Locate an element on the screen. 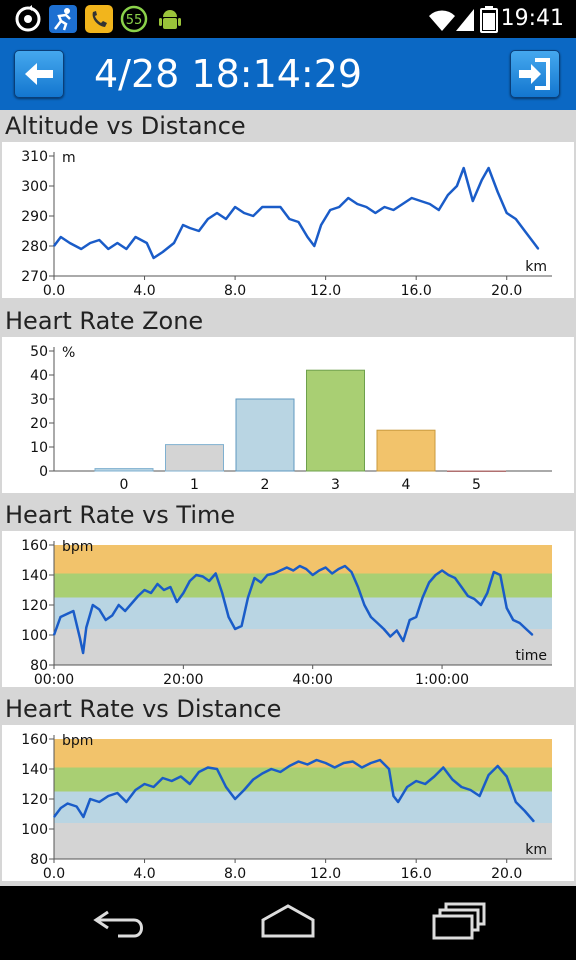  hr-distance-section-title: Heart Rate vs Distance is located at coordinates (143, 709).